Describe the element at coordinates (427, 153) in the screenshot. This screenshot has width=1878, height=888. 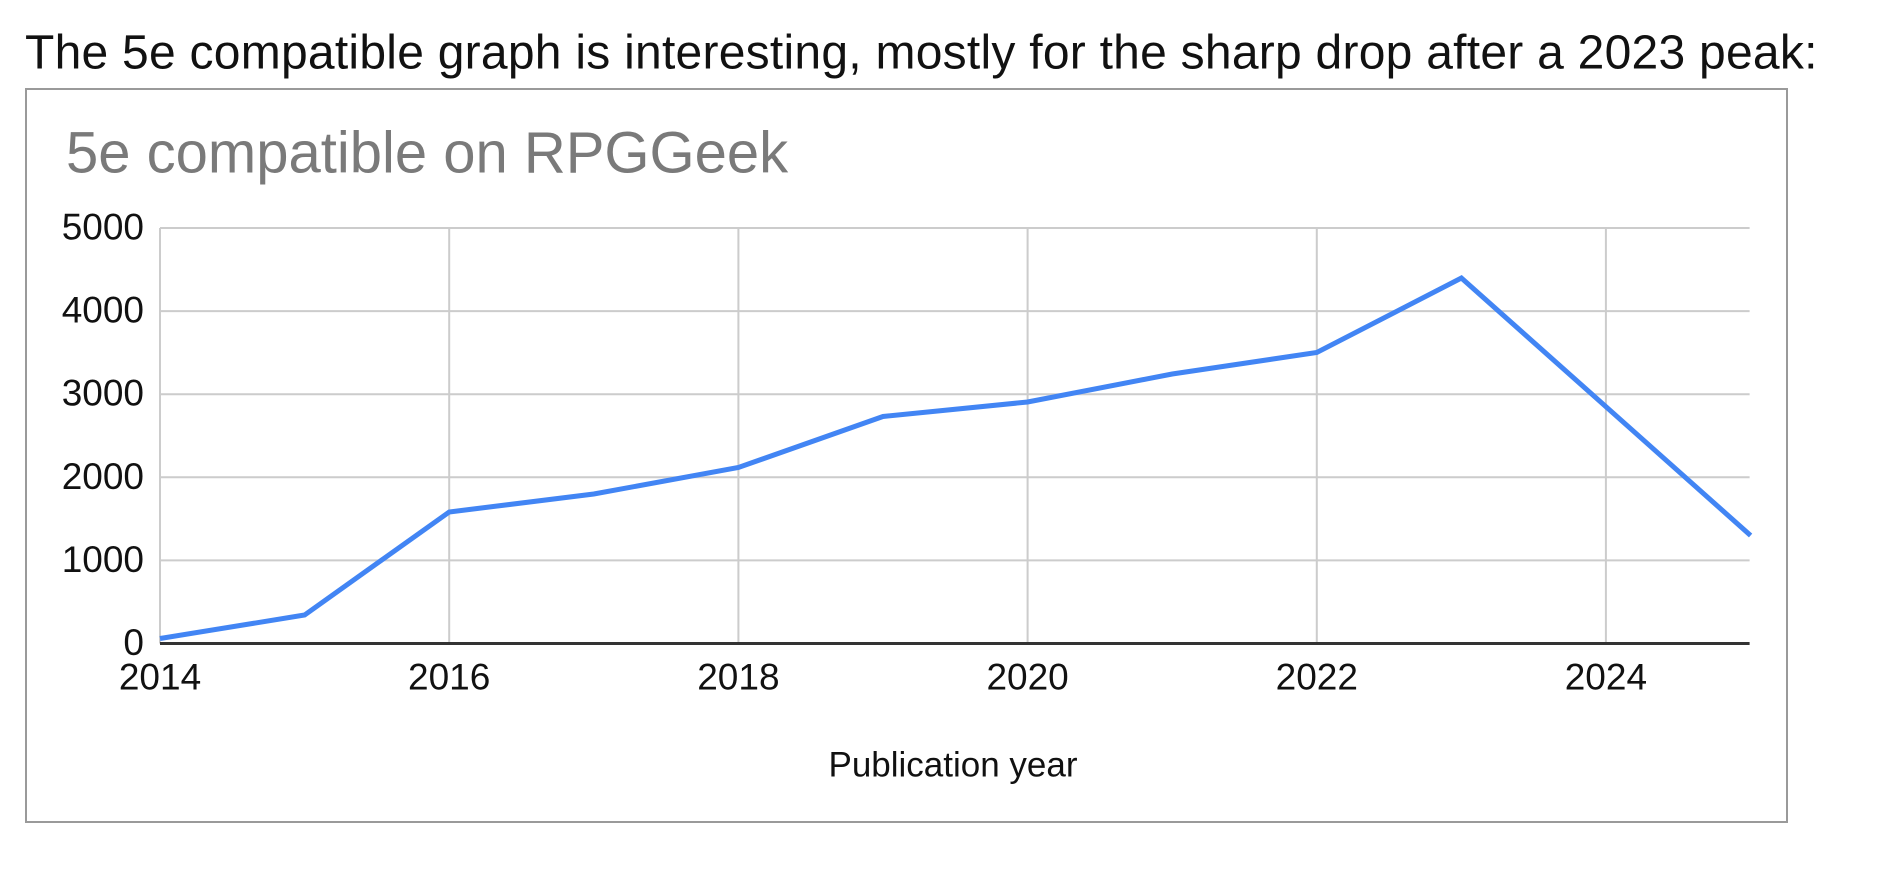
I see `svg-text: 5e compatible on RPGGeek` at that location.